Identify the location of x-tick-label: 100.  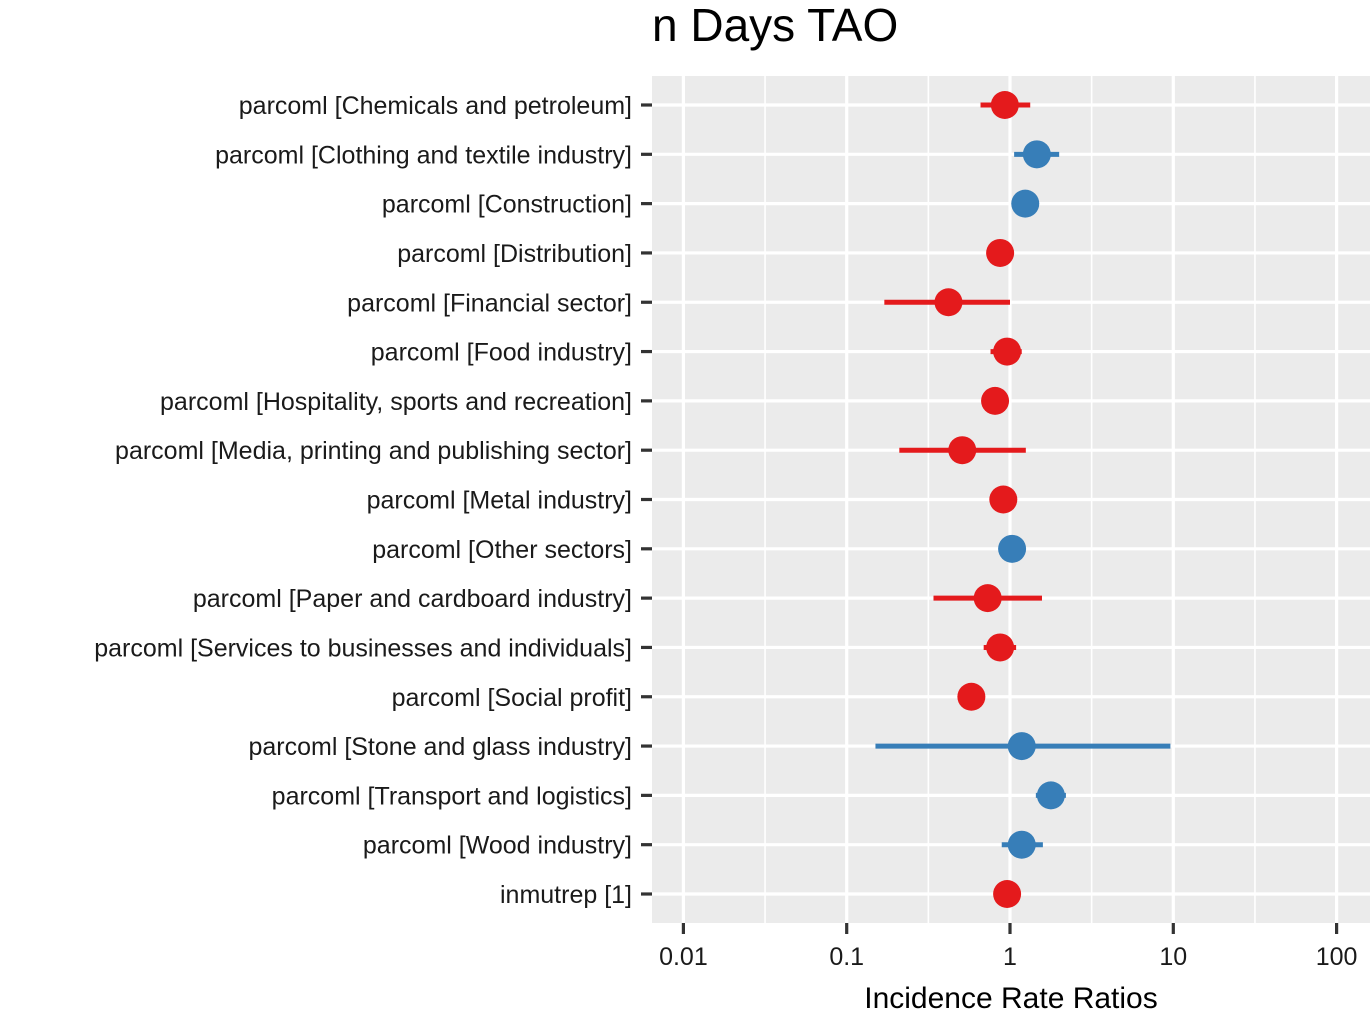
(1337, 957).